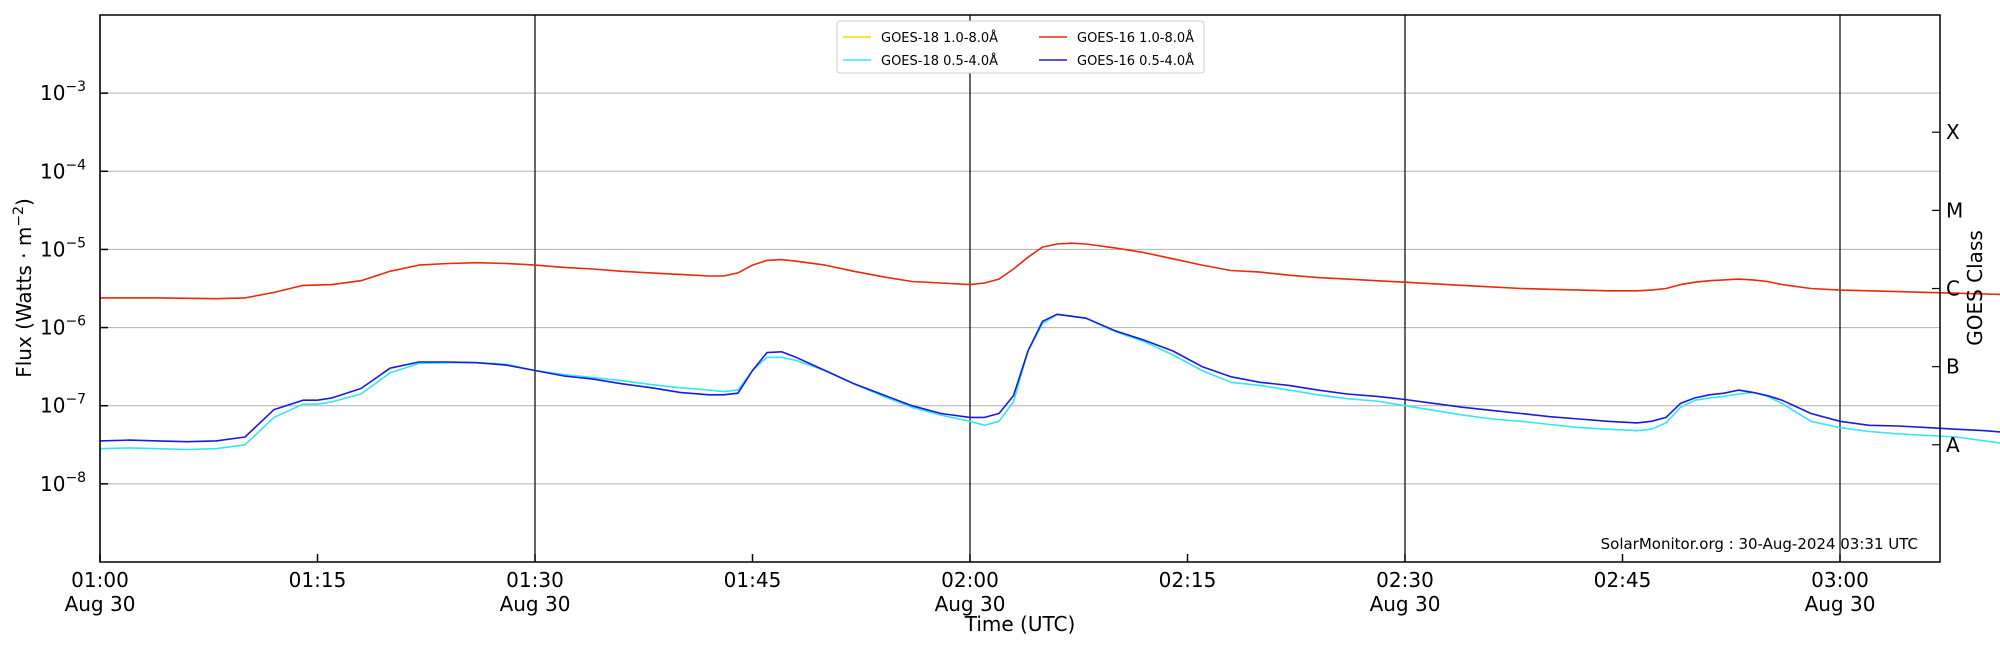 This screenshot has height=650, width=2000. I want to click on y-tick-label: 10⁻⁷, so click(63, 405).